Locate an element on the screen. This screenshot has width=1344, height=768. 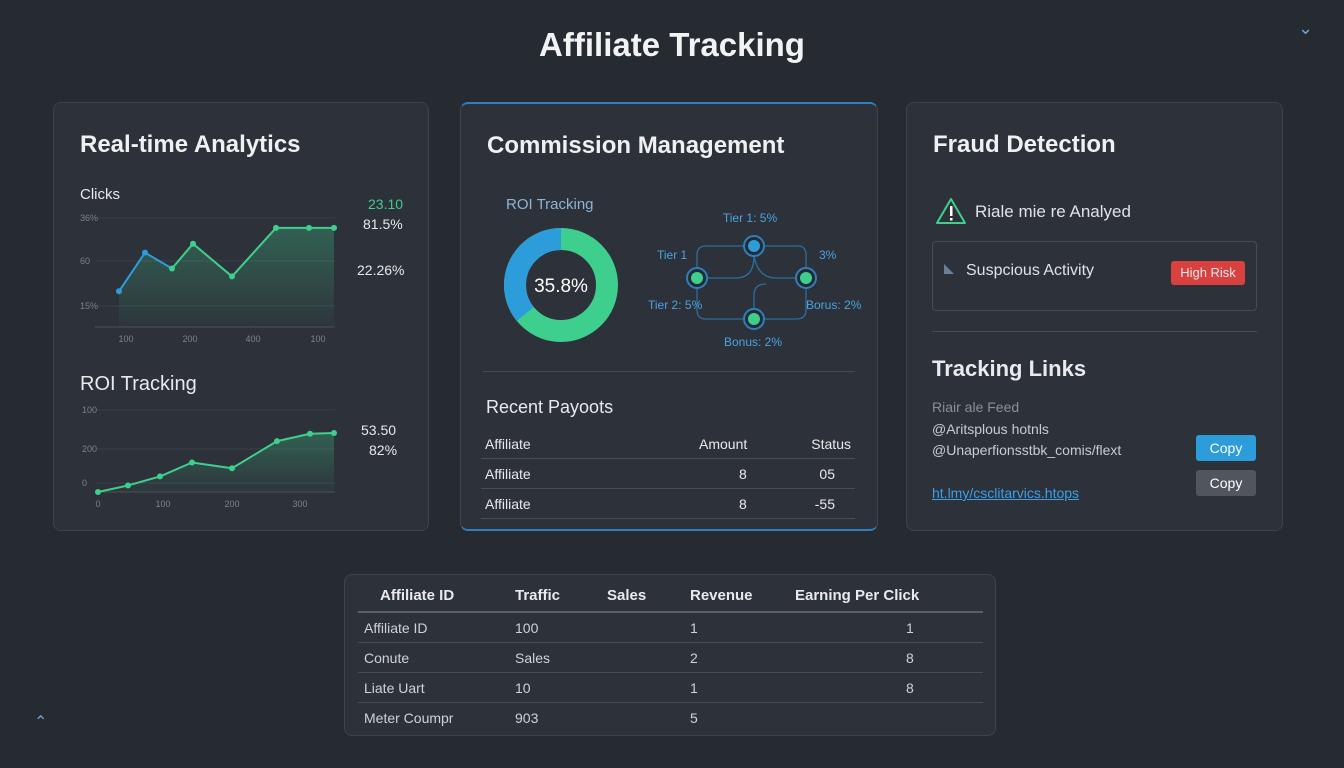
y-tick-label: 100 is located at coordinates (89, 410).